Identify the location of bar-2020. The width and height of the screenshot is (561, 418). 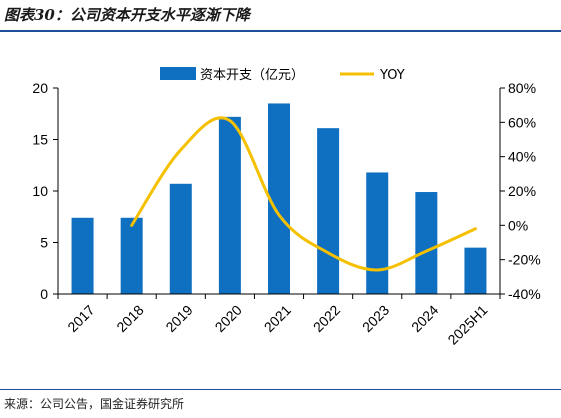
(229, 205).